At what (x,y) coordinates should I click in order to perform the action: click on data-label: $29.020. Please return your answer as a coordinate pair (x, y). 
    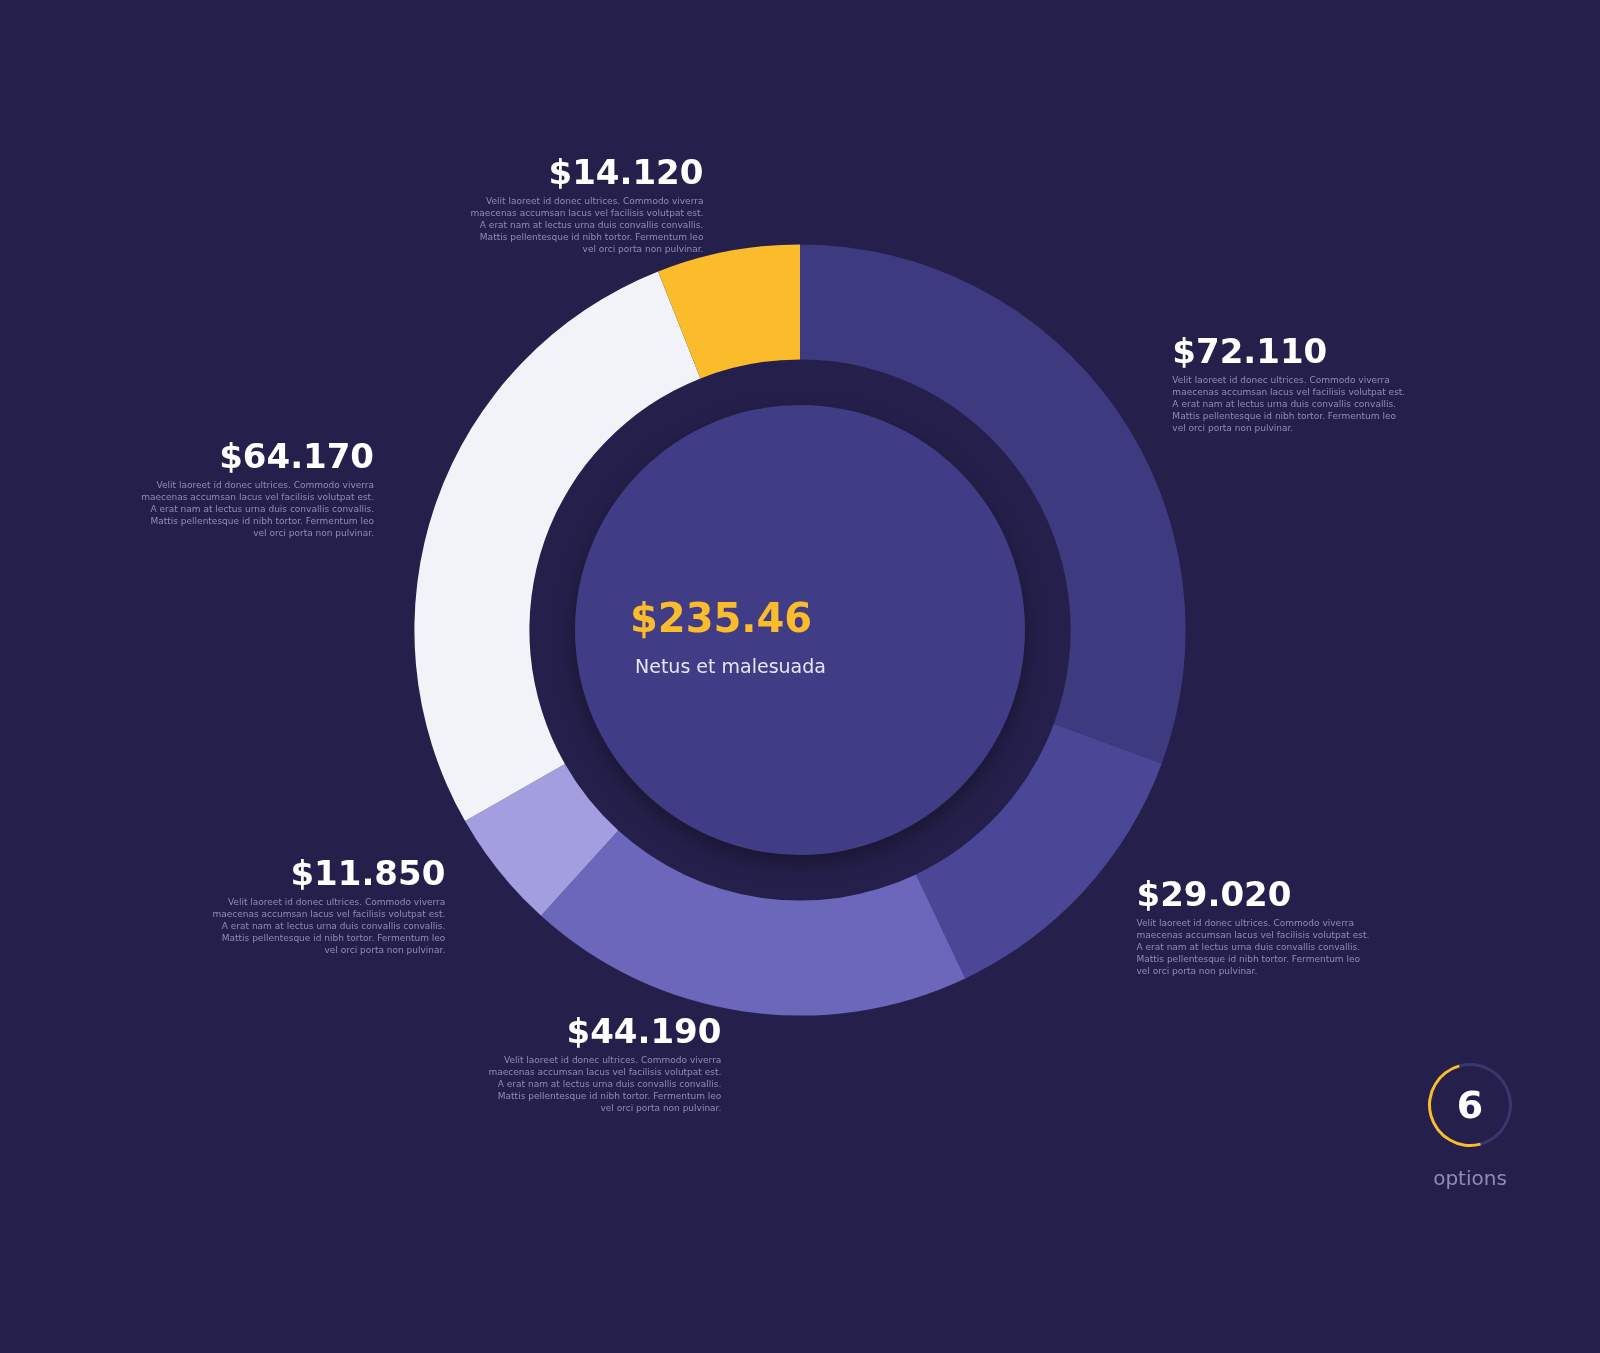
    Looking at the image, I should click on (1214, 893).